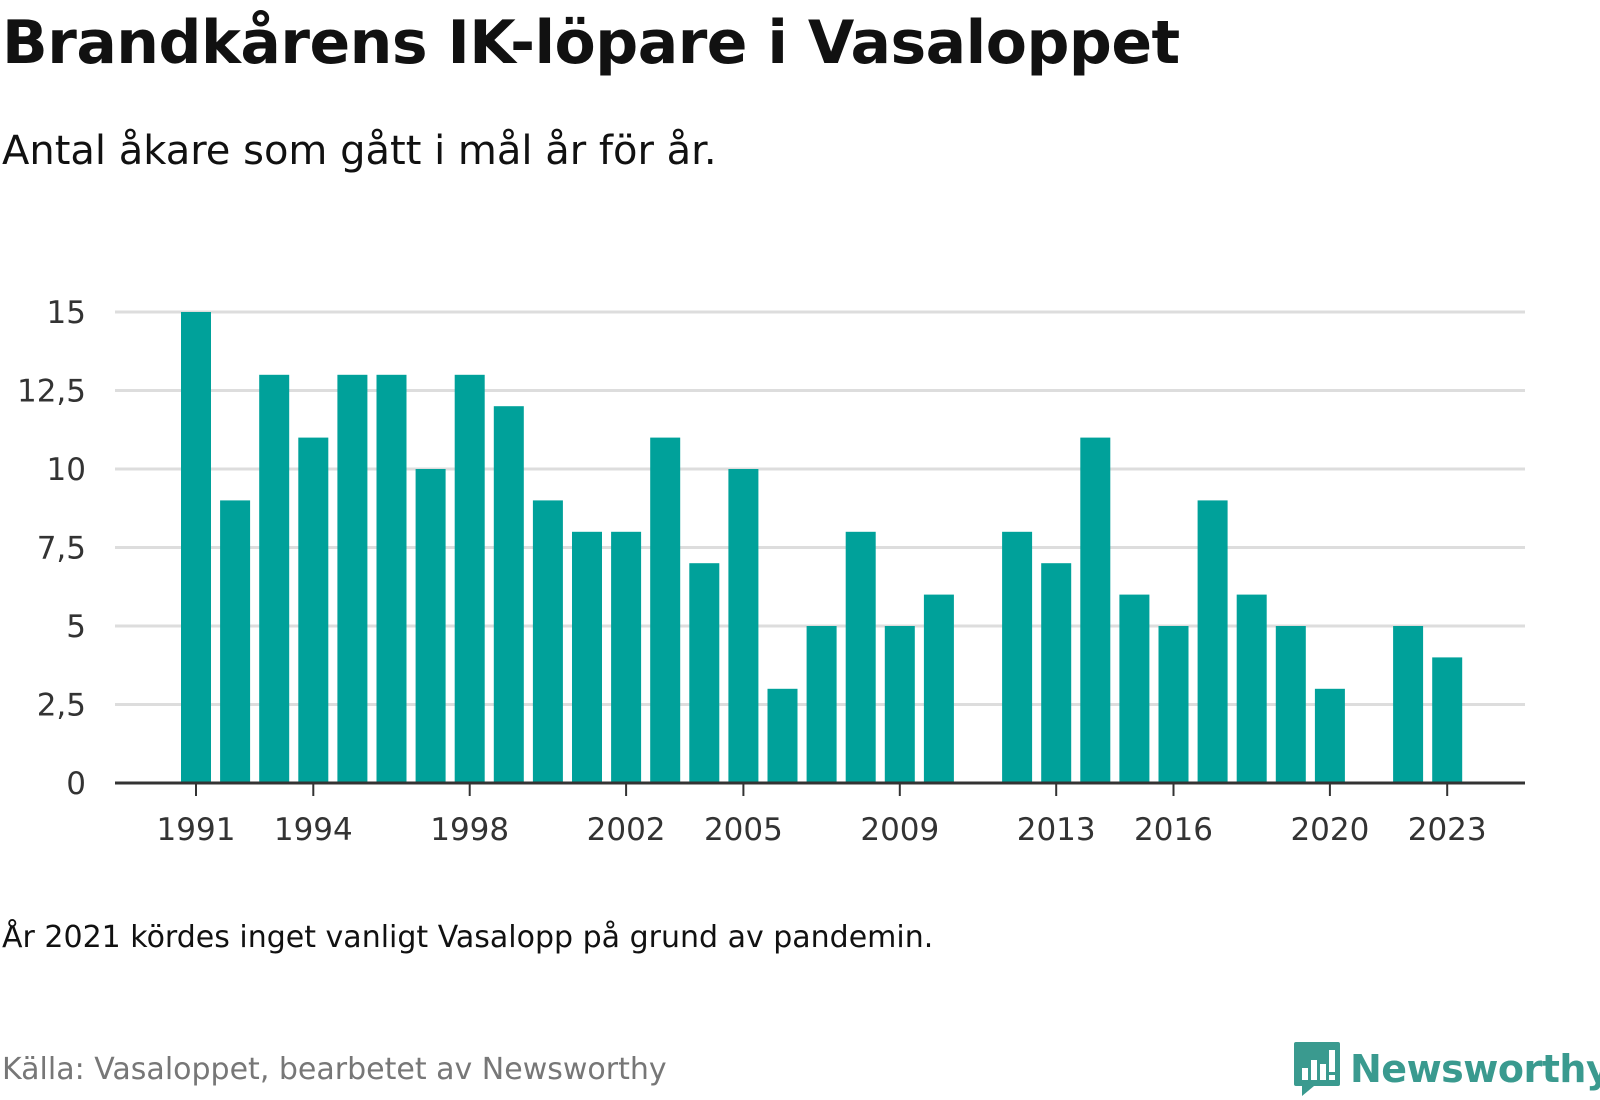 Image resolution: width=1600 pixels, height=1100 pixels. I want to click on bar-2014, so click(1095, 610).